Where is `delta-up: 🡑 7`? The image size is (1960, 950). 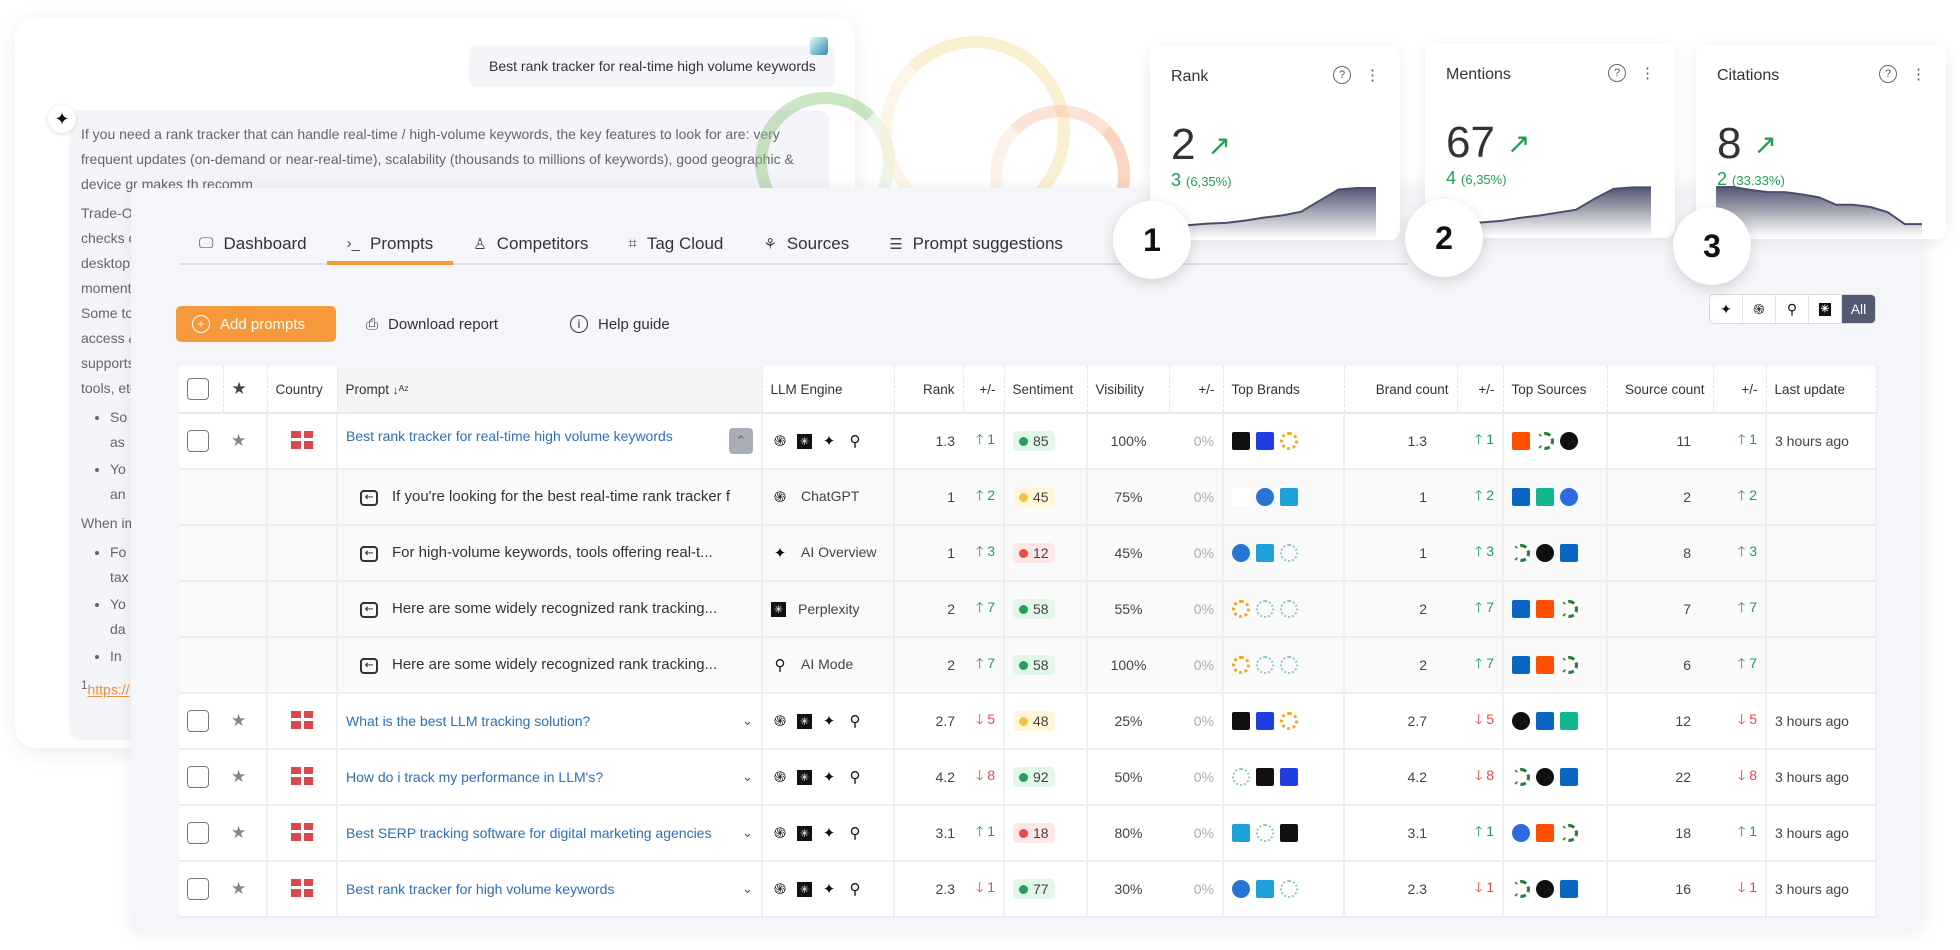 delta-up: 🡑 7 is located at coordinates (1747, 607).